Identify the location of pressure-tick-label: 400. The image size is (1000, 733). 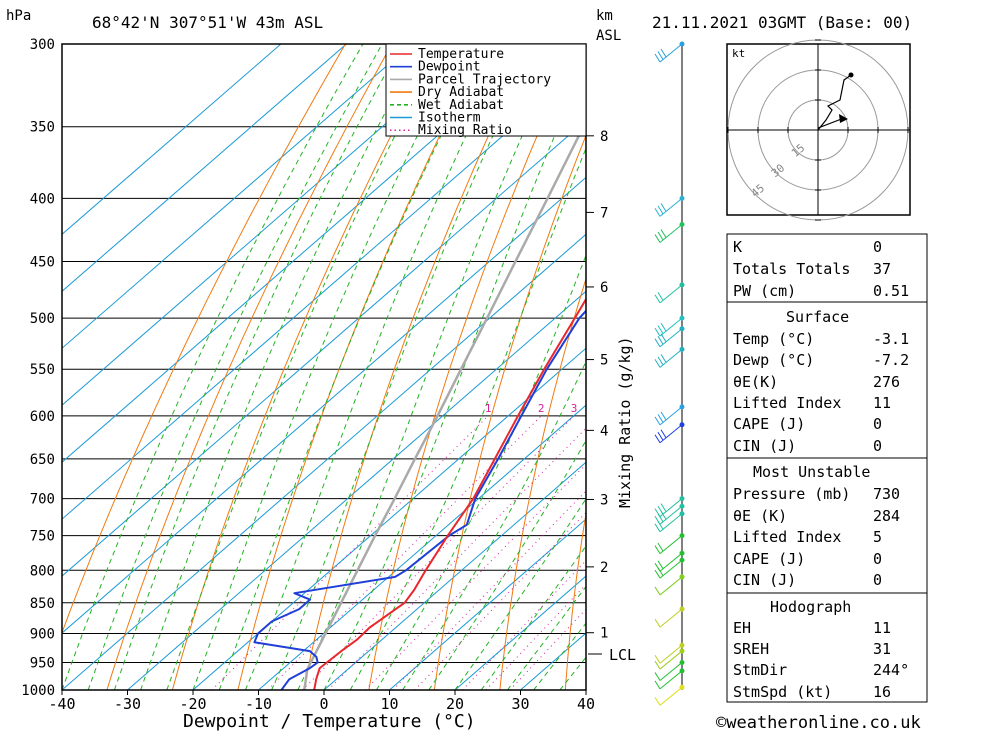
(42, 199).